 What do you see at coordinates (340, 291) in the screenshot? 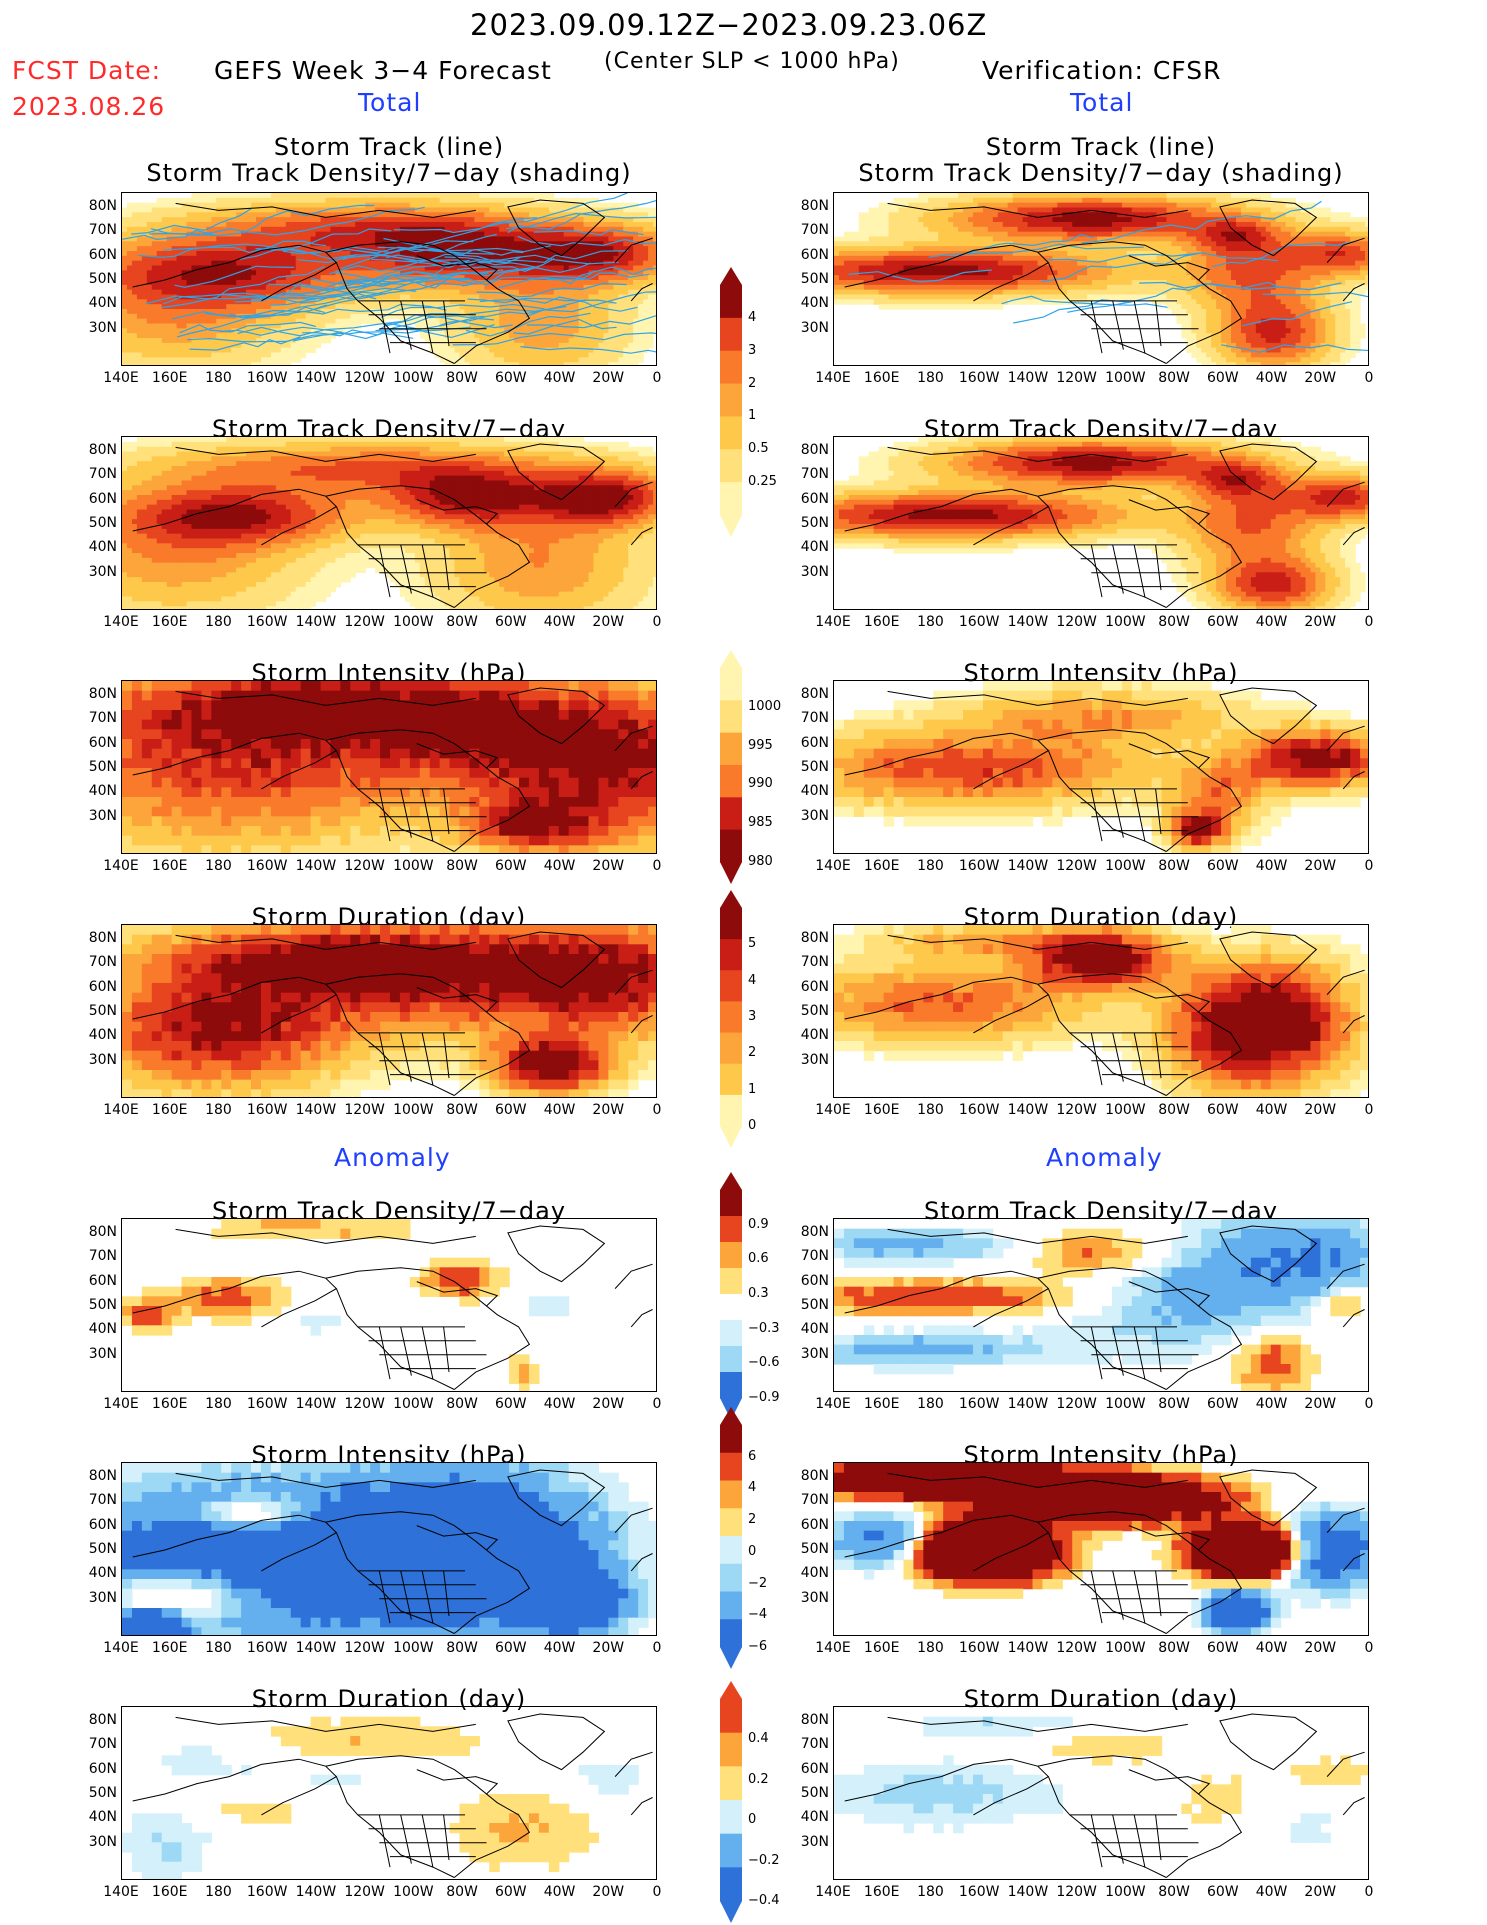
I see `storm-track-line` at bounding box center [340, 291].